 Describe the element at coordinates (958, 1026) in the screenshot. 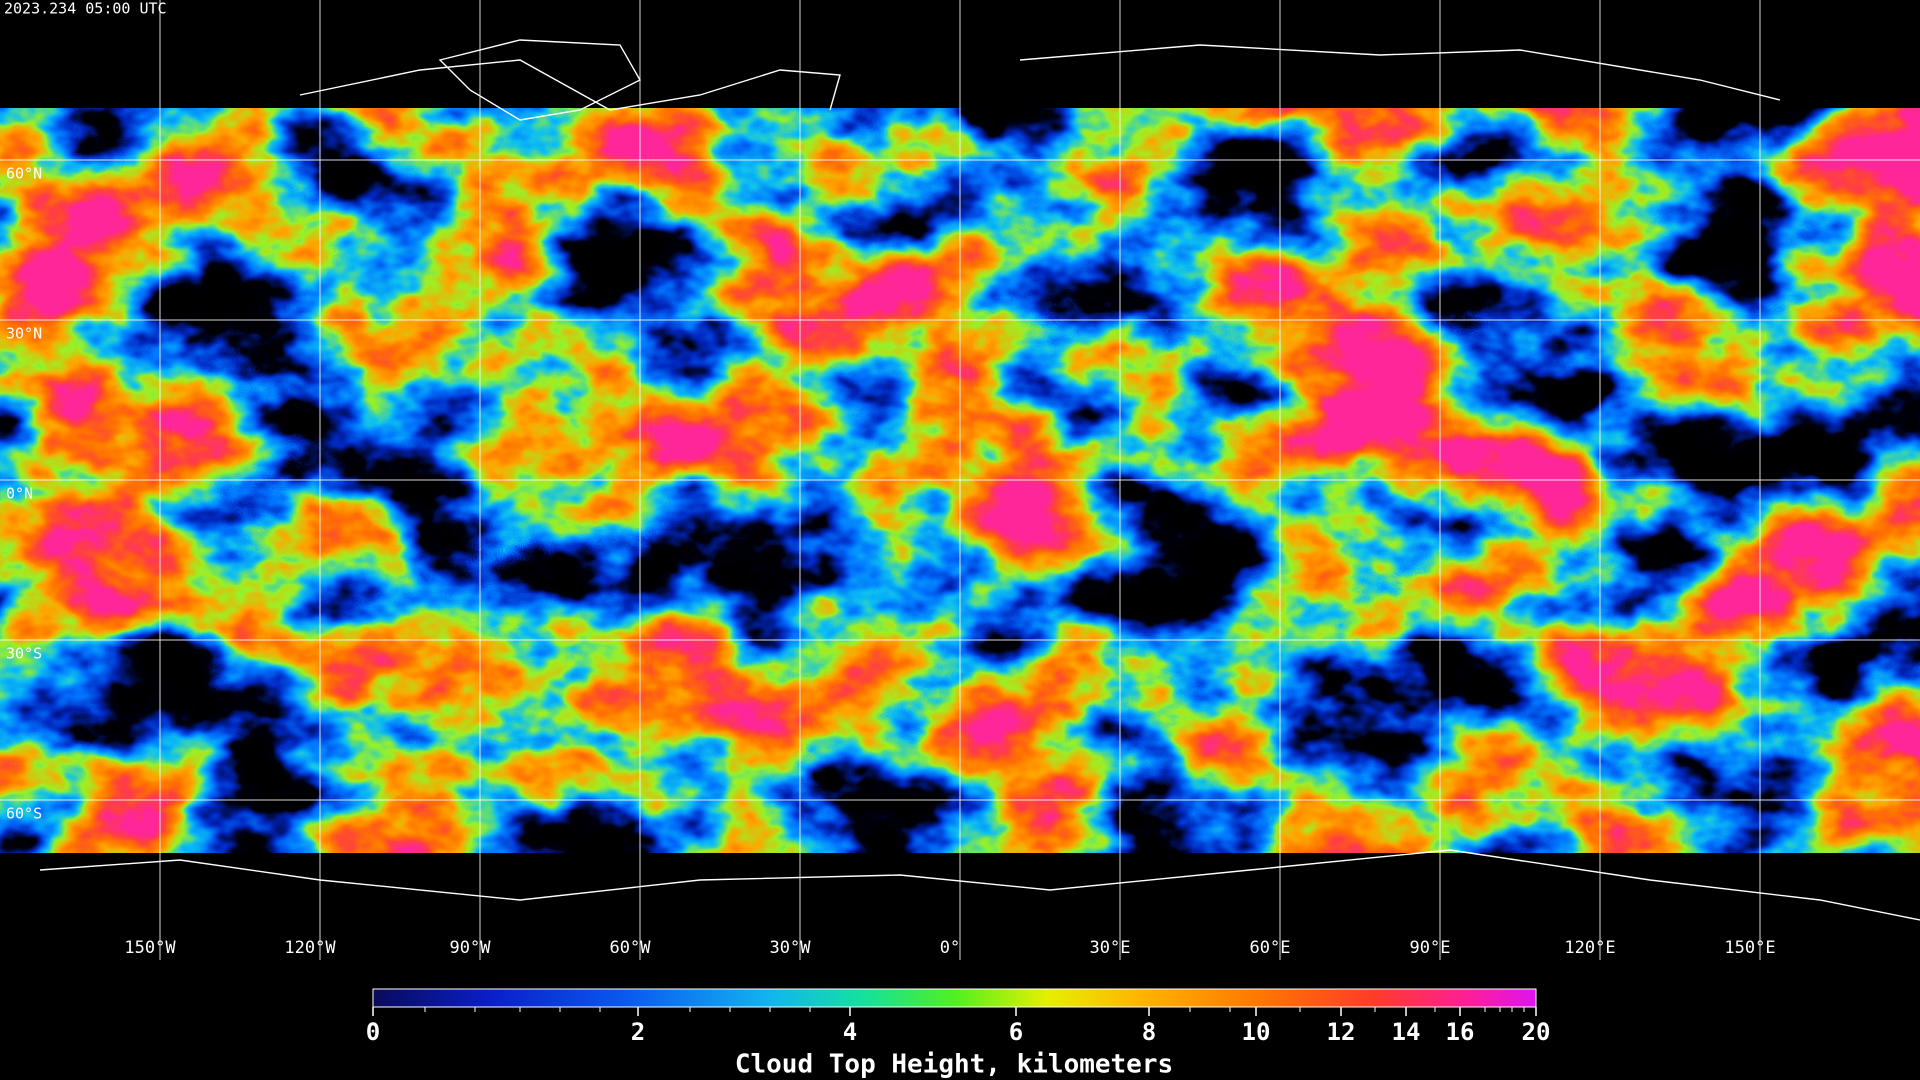

I see `colorbar-ticks: 0 2 4 6 8 10 12 14 16 20` at that location.